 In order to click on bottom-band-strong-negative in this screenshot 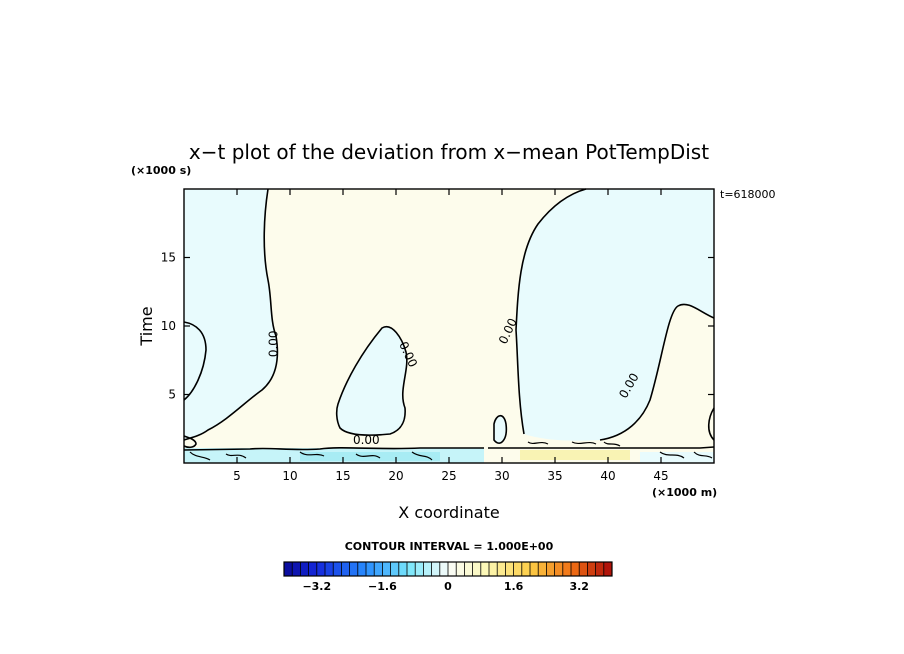, I will do `click(370, 456)`.